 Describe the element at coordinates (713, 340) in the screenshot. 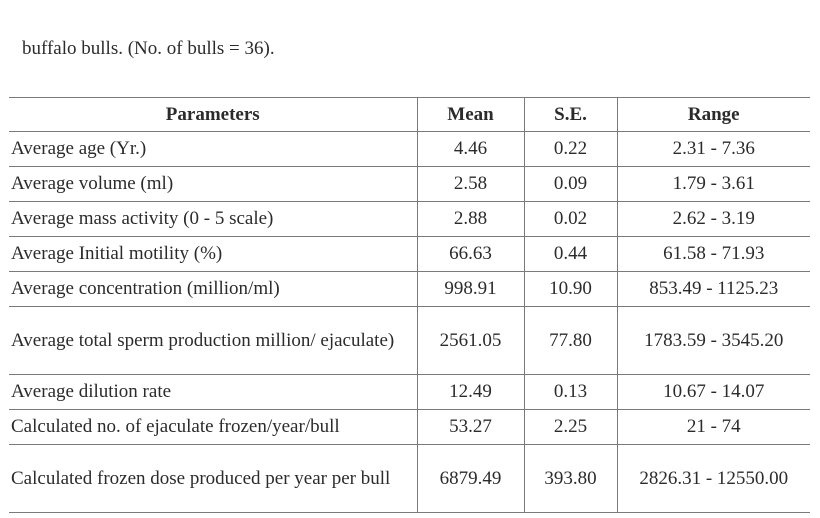

I see `cell-range: 1783.59 - 3545.20` at that location.